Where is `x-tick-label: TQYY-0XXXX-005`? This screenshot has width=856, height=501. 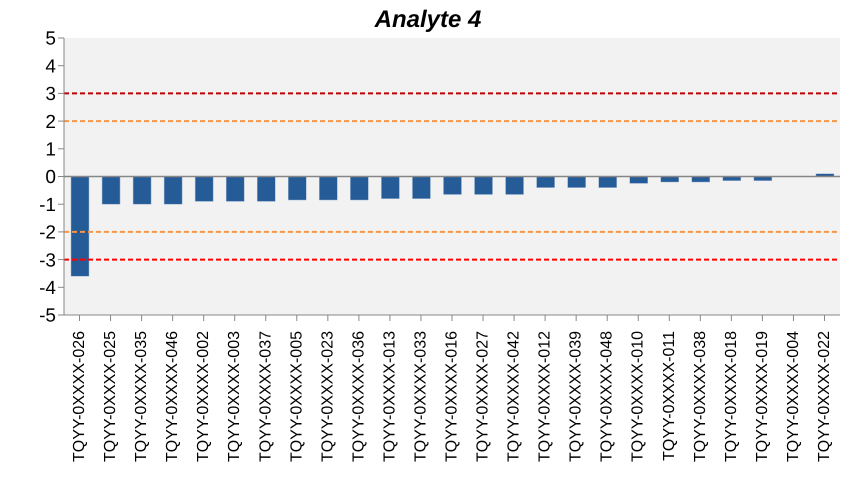 x-tick-label: TQYY-0XXXX-005 is located at coordinates (297, 396).